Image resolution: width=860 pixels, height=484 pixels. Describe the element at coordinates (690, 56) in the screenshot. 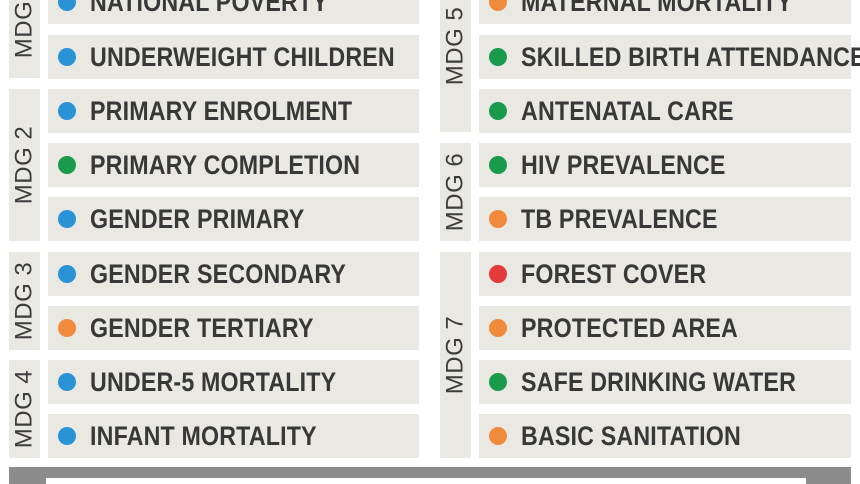

I see `indicator-label: SKILLED BIRTH ATTENDANCE` at that location.